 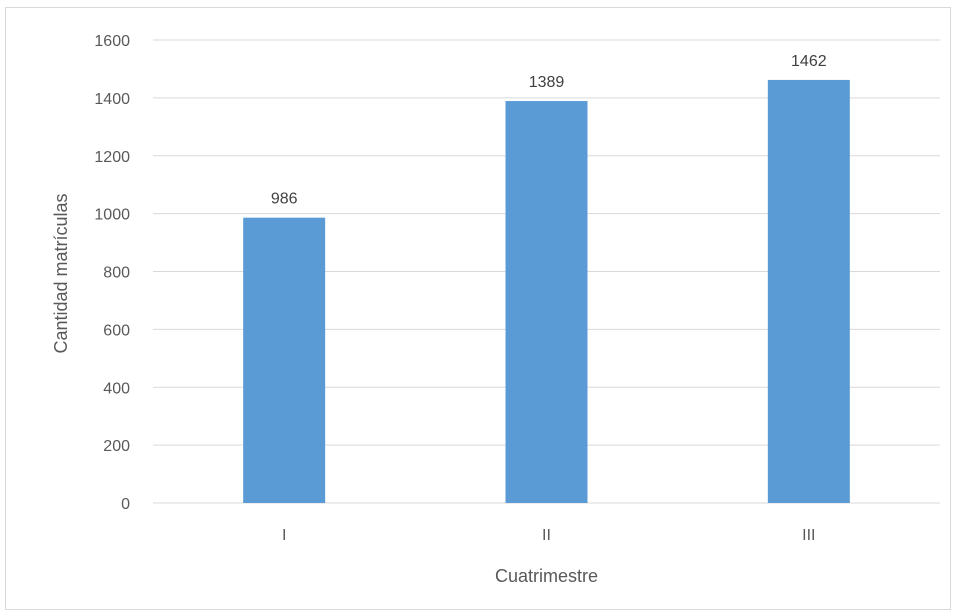 I want to click on y-tick-label: 1000, so click(x=112, y=215).